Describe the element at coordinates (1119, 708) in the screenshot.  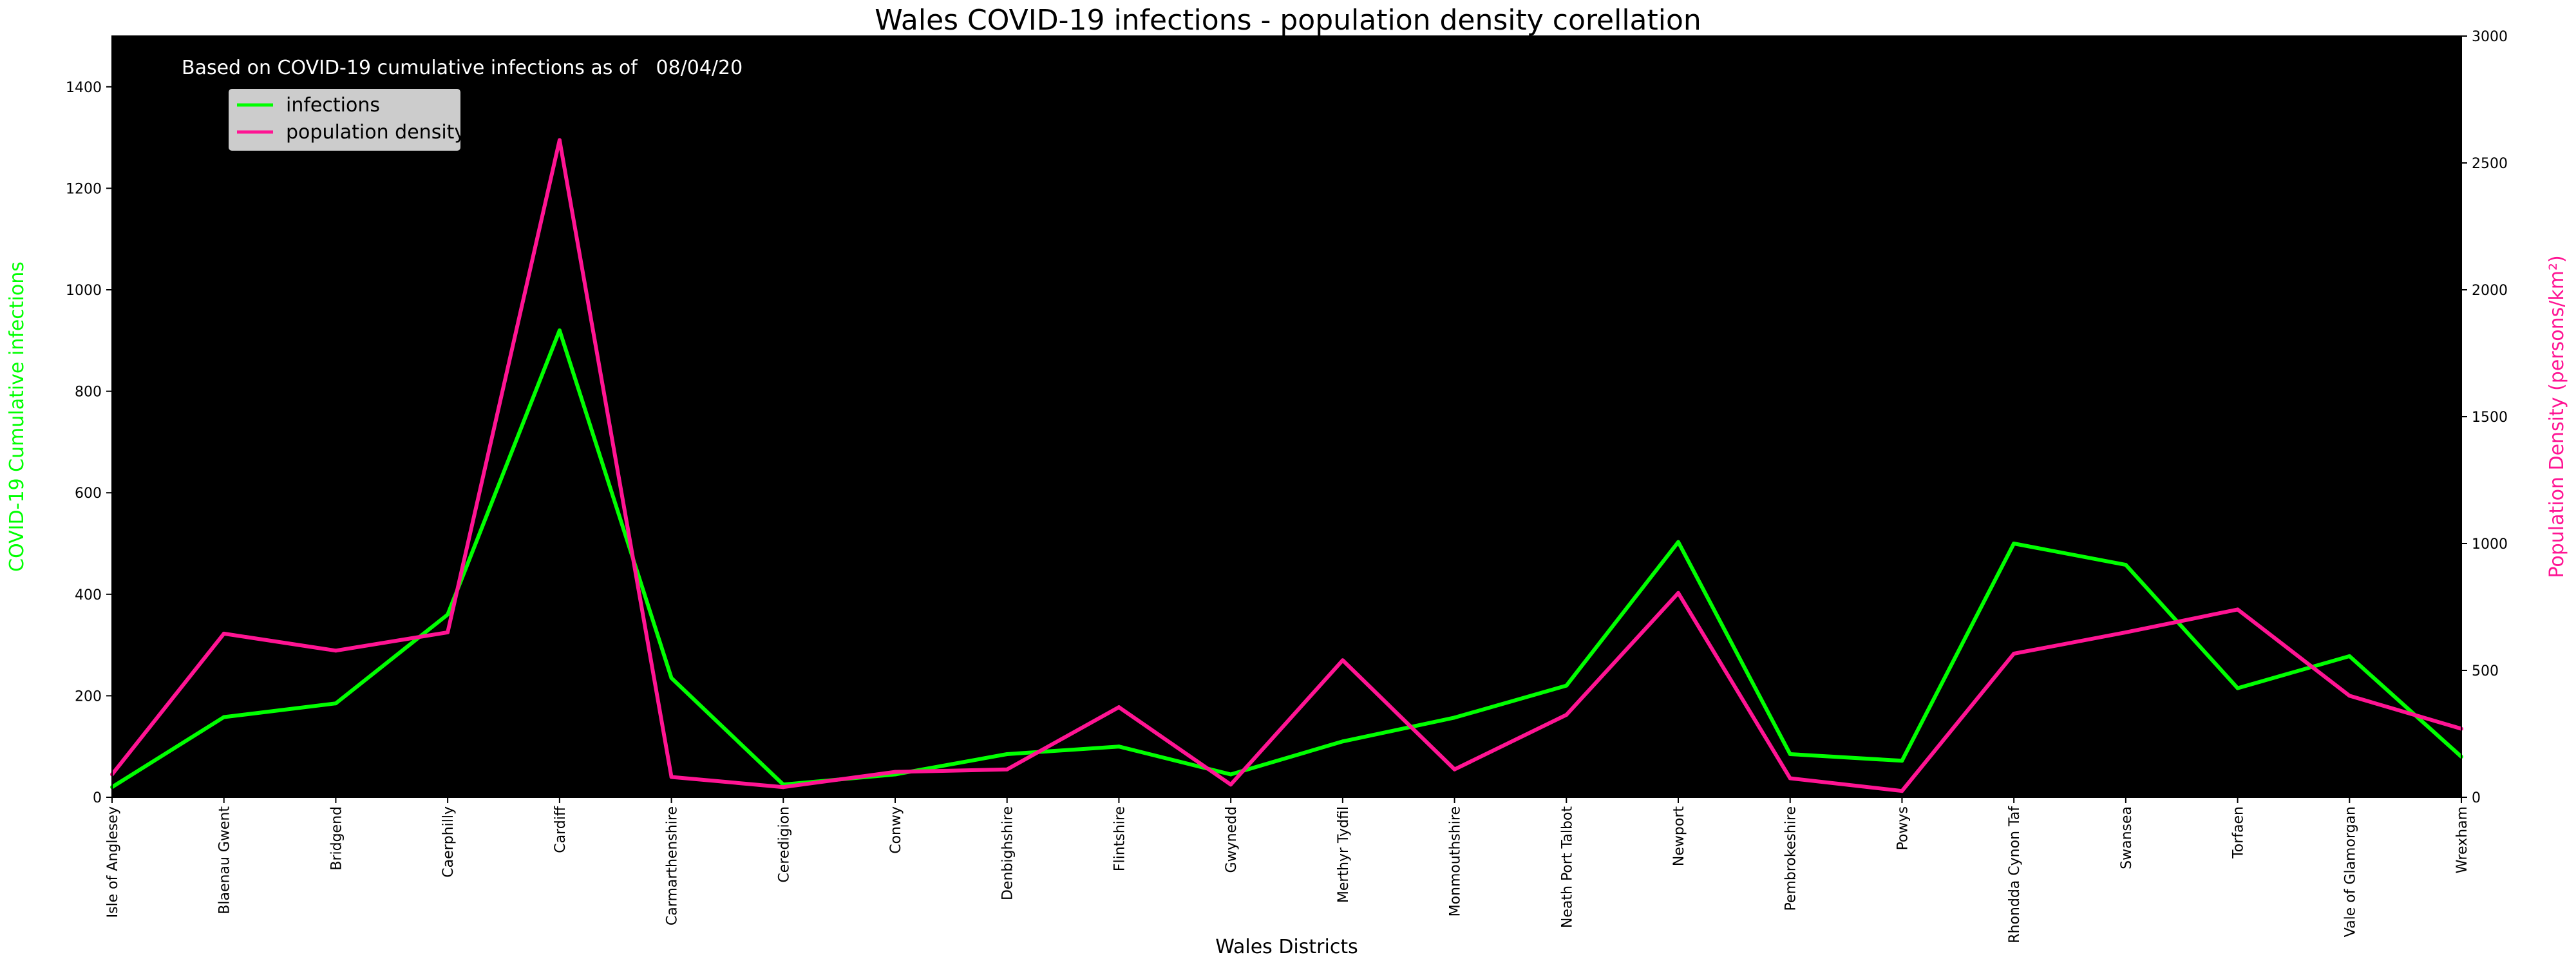
I see `data-point-population-density-flintshire` at that location.